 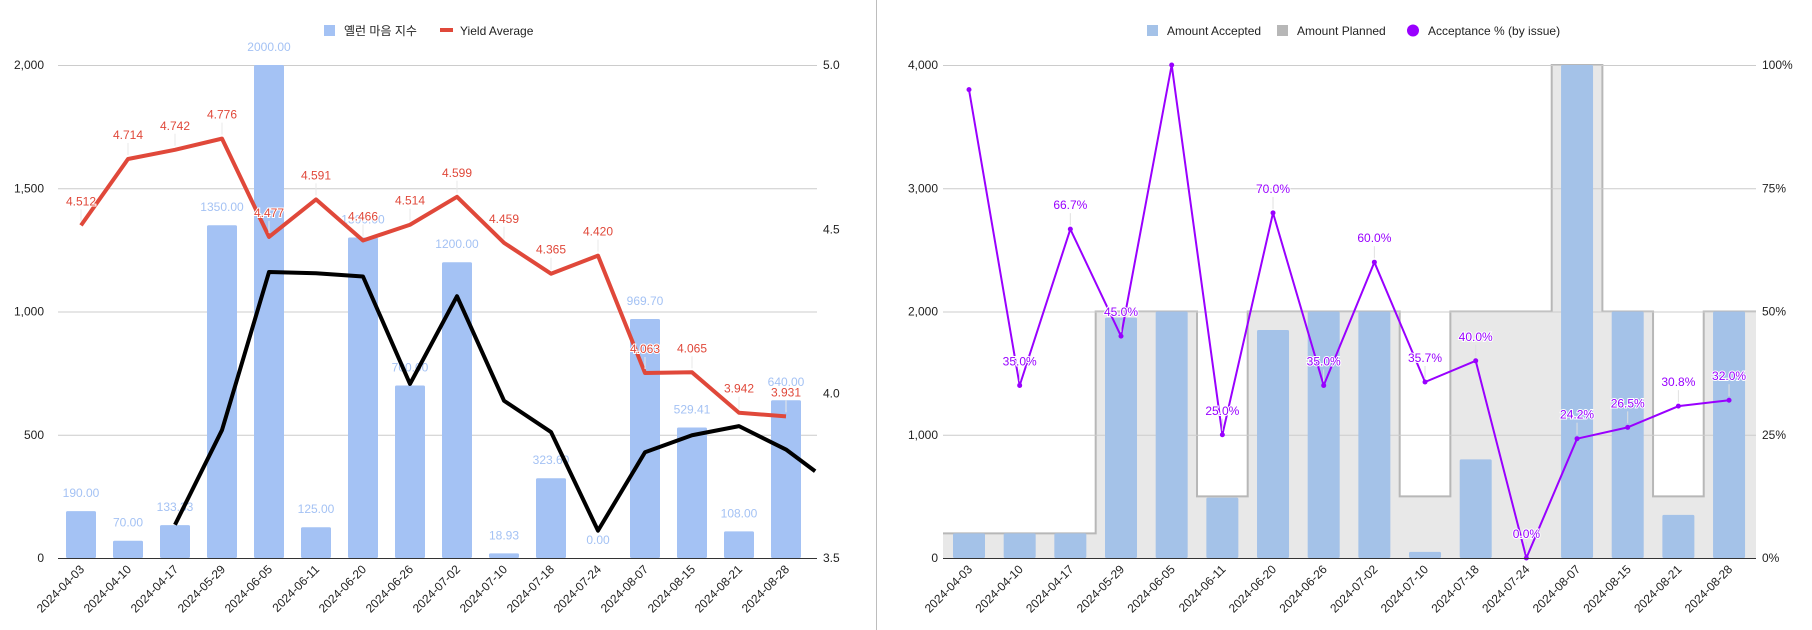 I want to click on bar-data-label: 70.00, so click(x=128, y=523).